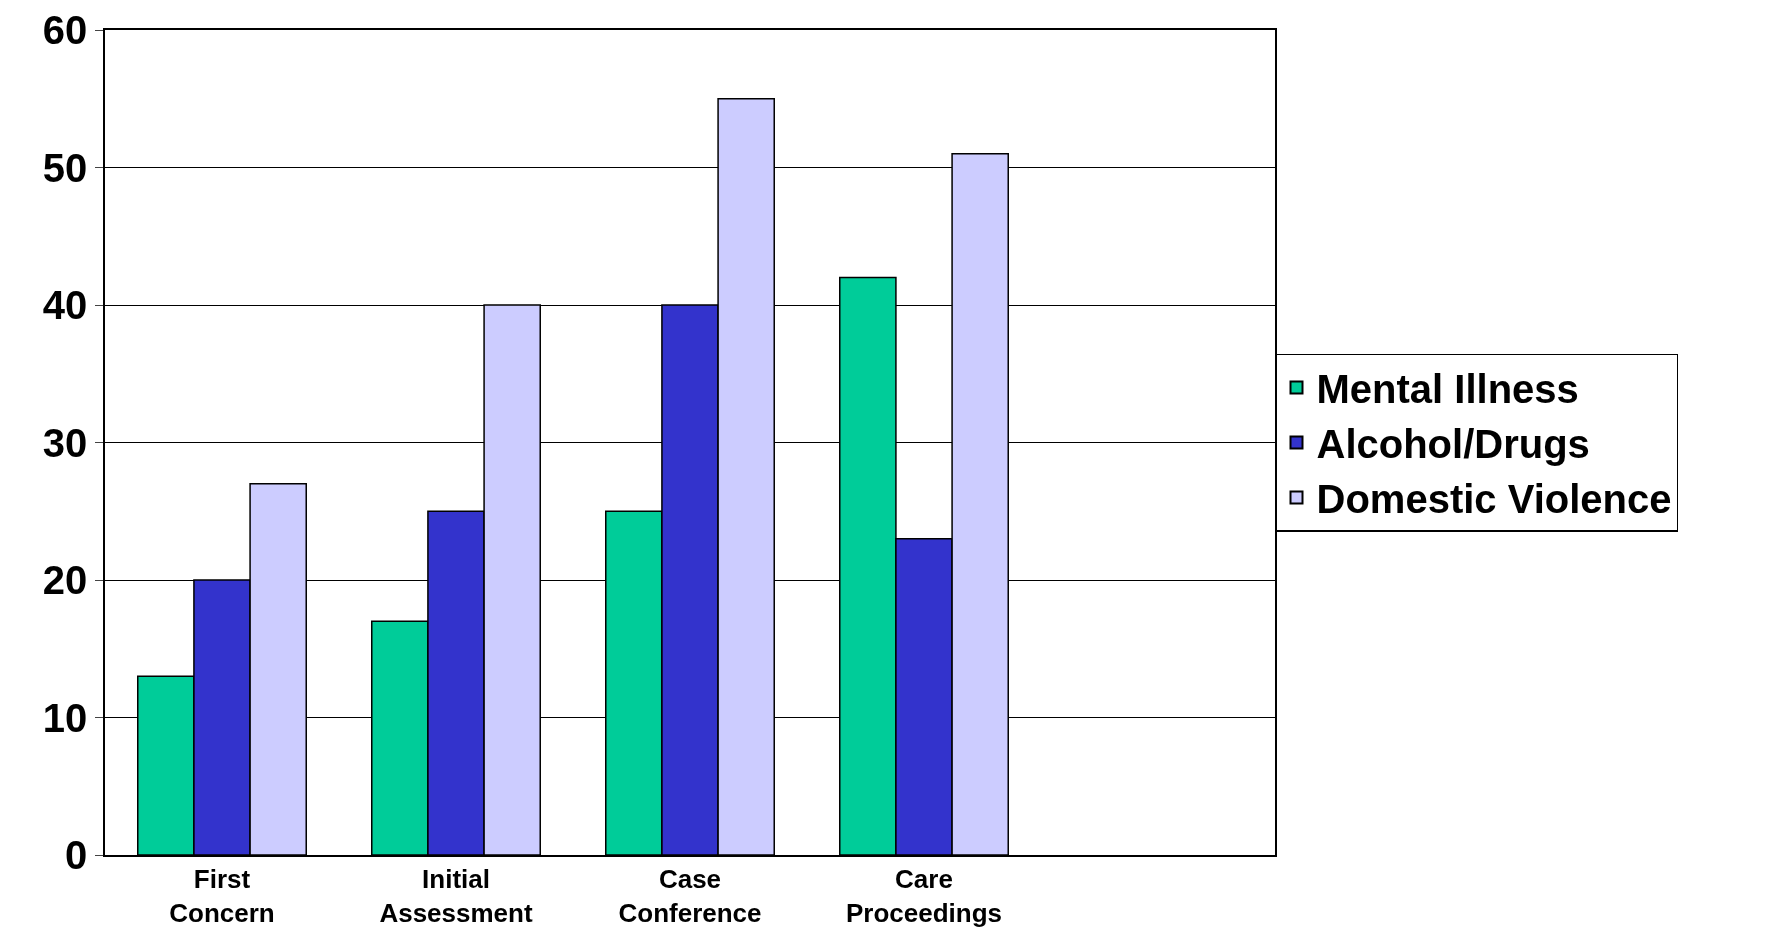 The image size is (1770, 945). What do you see at coordinates (924, 895) in the screenshot?
I see `x-tick-label: Care Proceedings` at bounding box center [924, 895].